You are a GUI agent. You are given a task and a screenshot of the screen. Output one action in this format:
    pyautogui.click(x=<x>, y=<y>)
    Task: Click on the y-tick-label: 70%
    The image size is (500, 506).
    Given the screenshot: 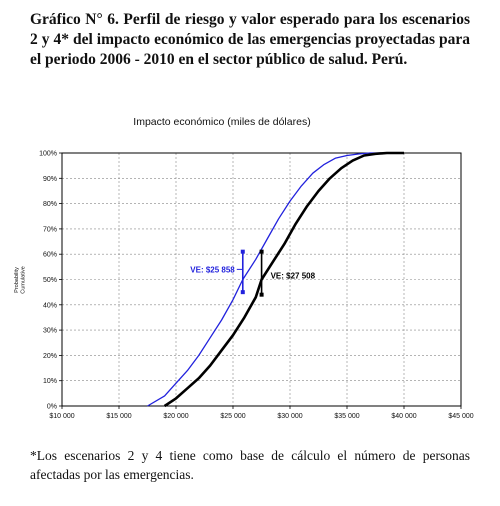 What is the action you would take?
    pyautogui.click(x=50, y=229)
    